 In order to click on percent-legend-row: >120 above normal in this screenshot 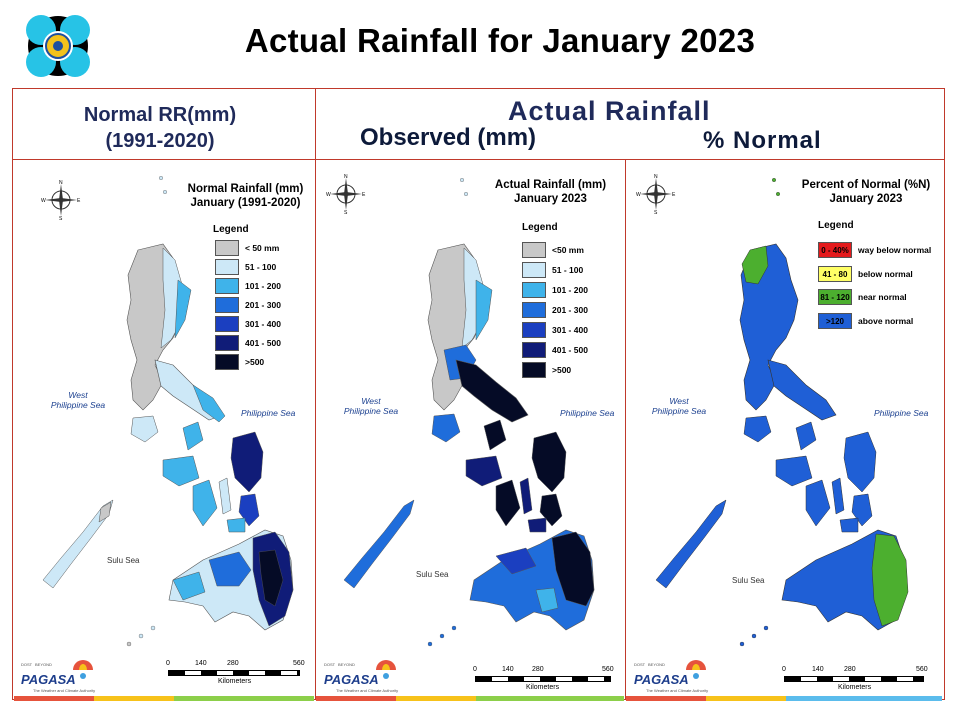, I will do `click(865, 321)`.